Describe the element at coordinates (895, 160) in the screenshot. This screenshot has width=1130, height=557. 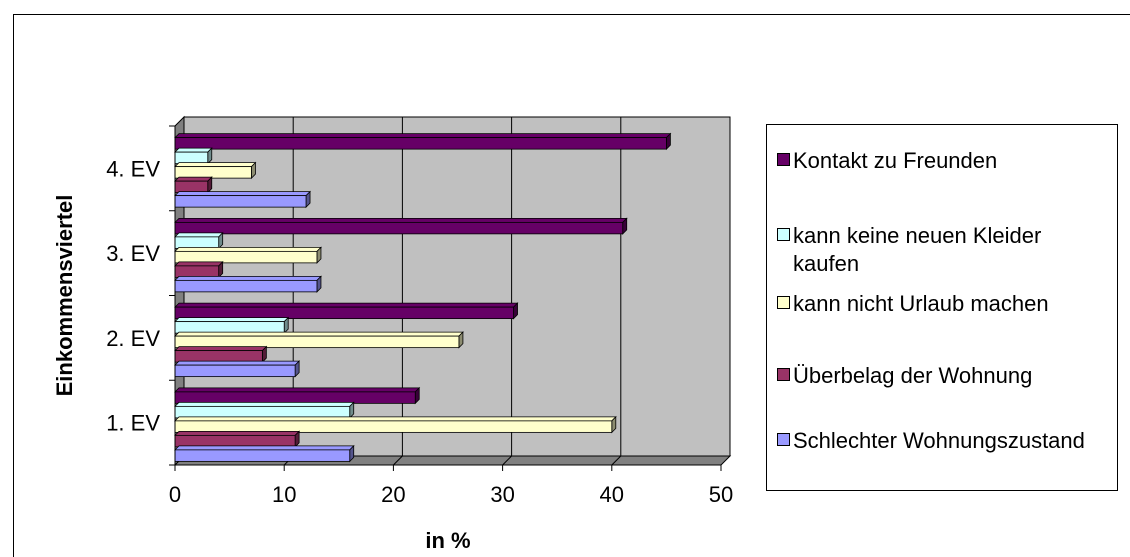
I see `legend-label: Kontakt zu Freunden` at that location.